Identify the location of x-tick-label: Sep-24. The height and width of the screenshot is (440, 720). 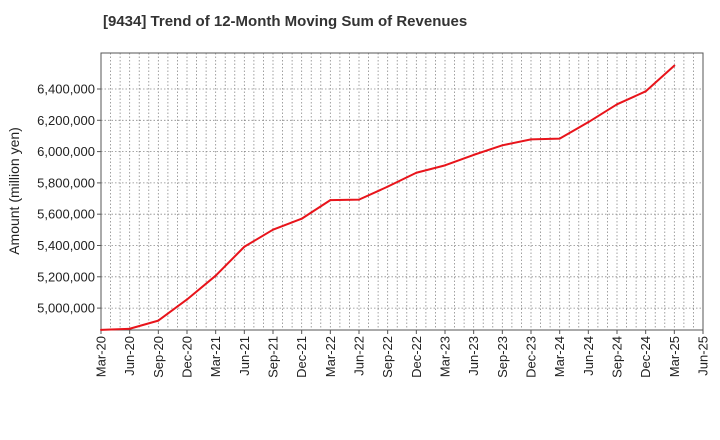
(617, 357).